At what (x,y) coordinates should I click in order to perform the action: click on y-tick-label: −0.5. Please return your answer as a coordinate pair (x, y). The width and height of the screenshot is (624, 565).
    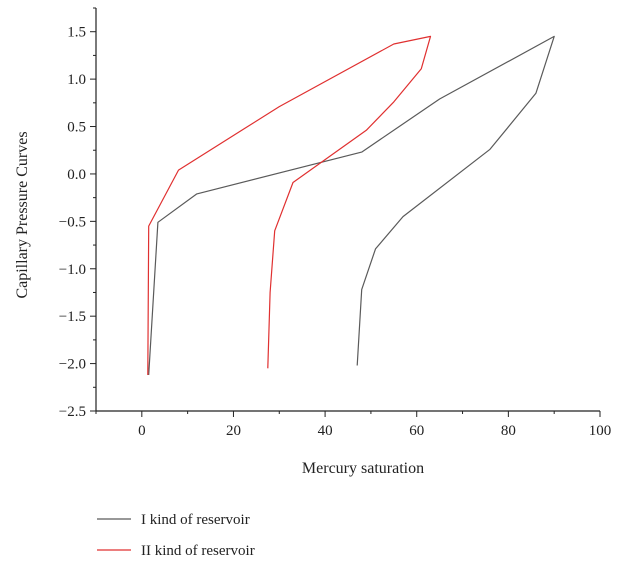
    Looking at the image, I should click on (72, 222).